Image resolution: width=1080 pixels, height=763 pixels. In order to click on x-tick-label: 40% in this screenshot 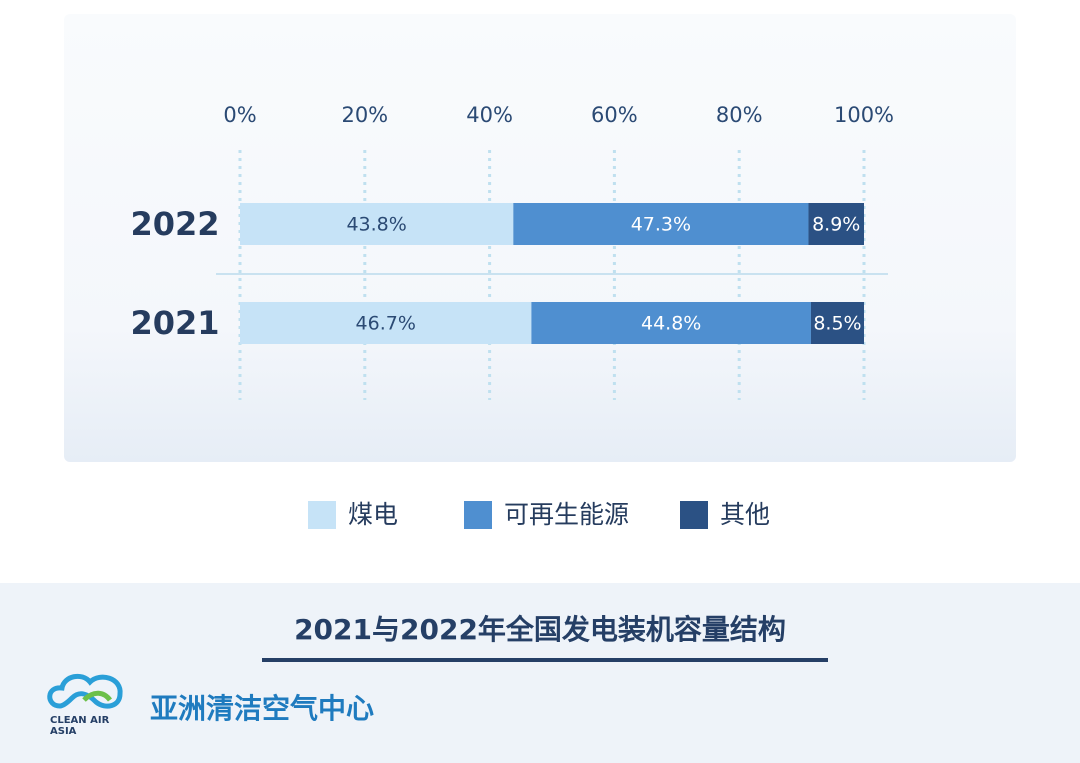, I will do `click(489, 115)`.